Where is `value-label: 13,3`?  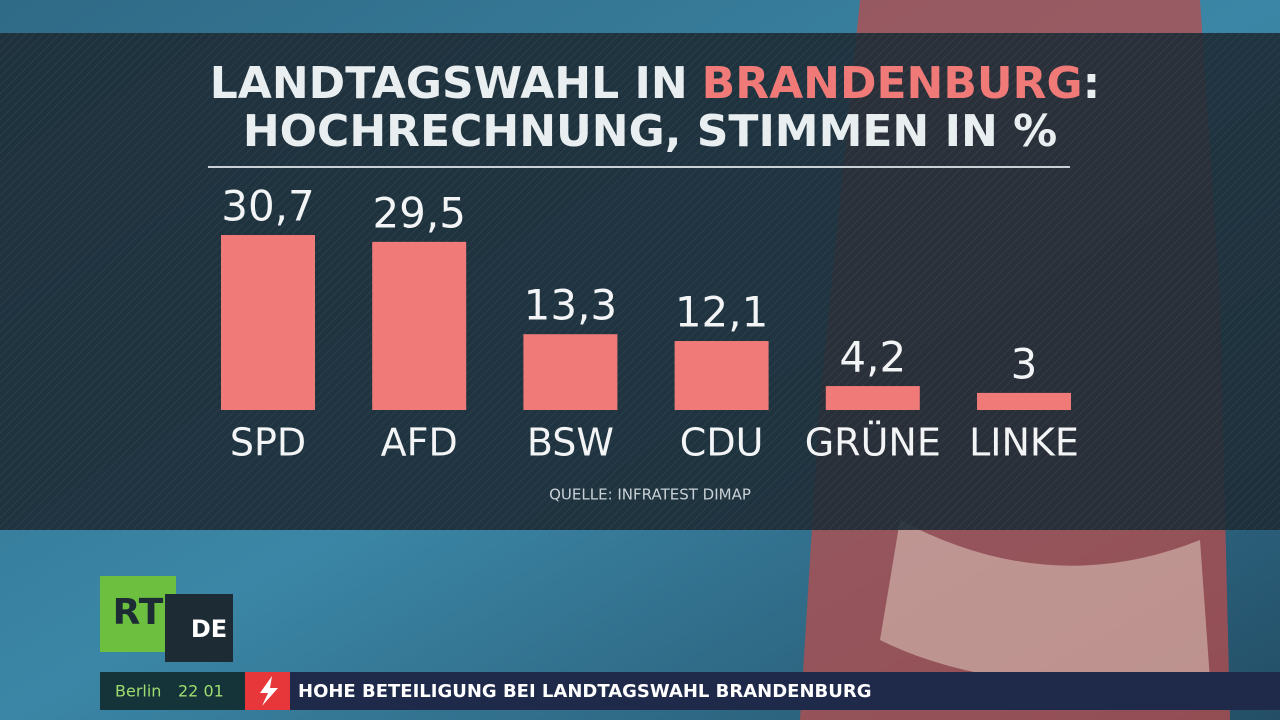 value-label: 13,3 is located at coordinates (571, 305).